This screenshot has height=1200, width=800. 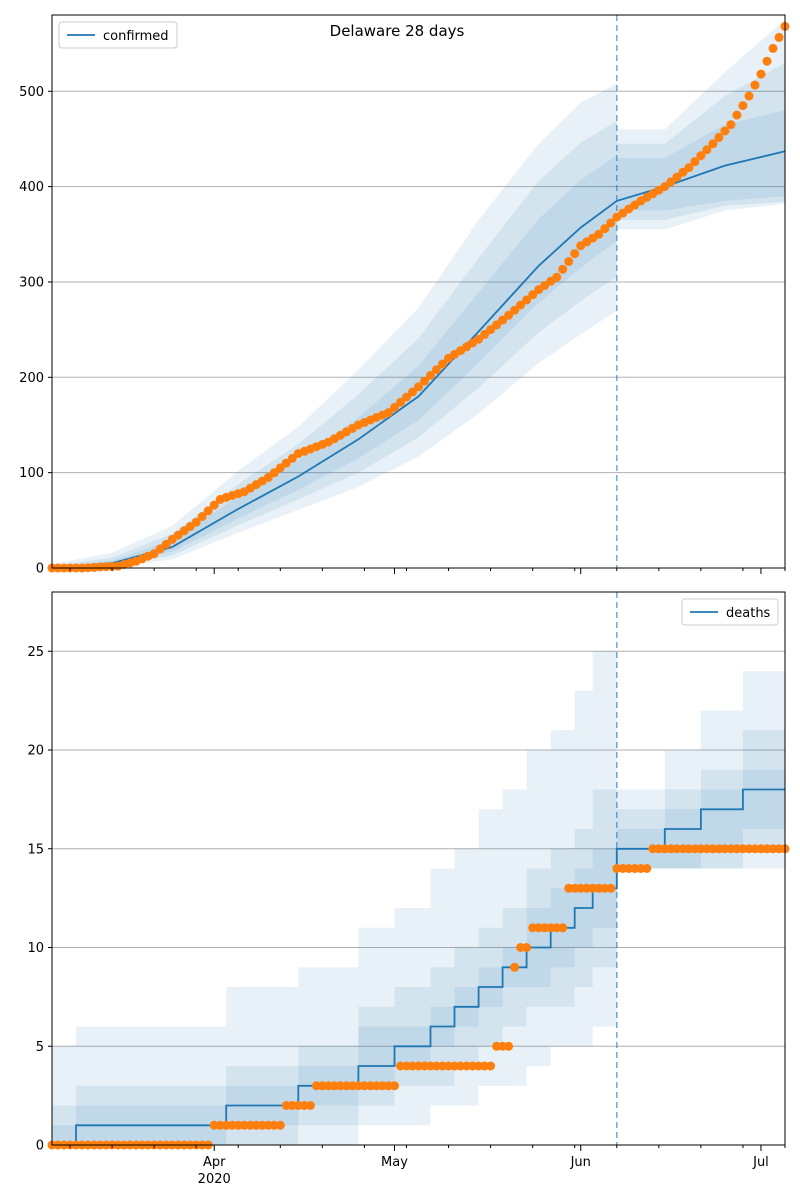 What do you see at coordinates (35, 948) in the screenshot?
I see `y-tick-label: 10` at bounding box center [35, 948].